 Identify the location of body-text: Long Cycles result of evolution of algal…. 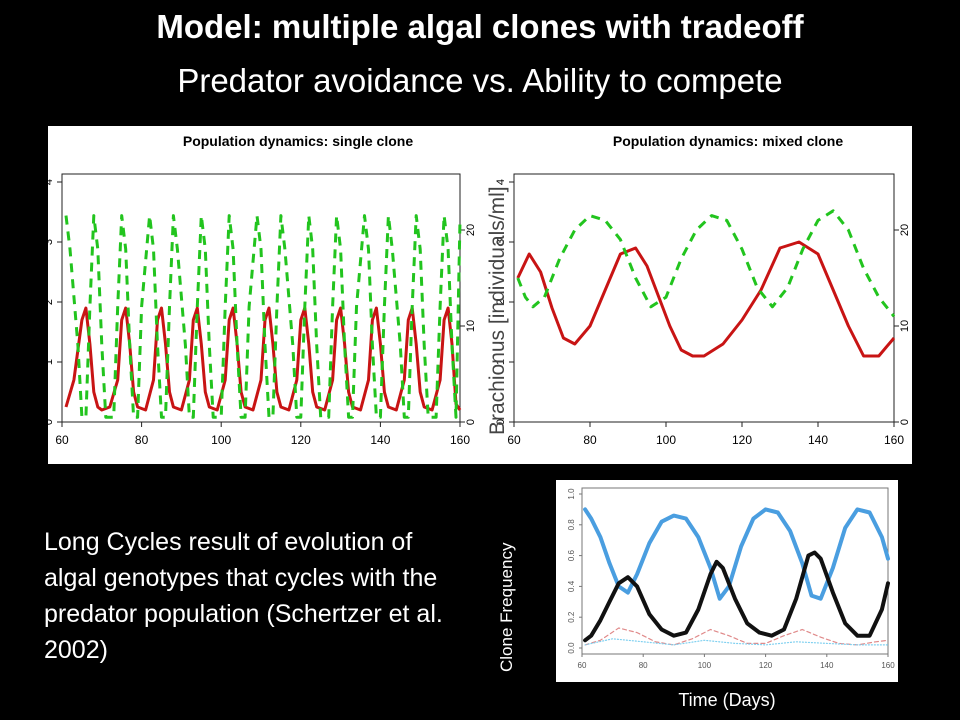
(243, 596).